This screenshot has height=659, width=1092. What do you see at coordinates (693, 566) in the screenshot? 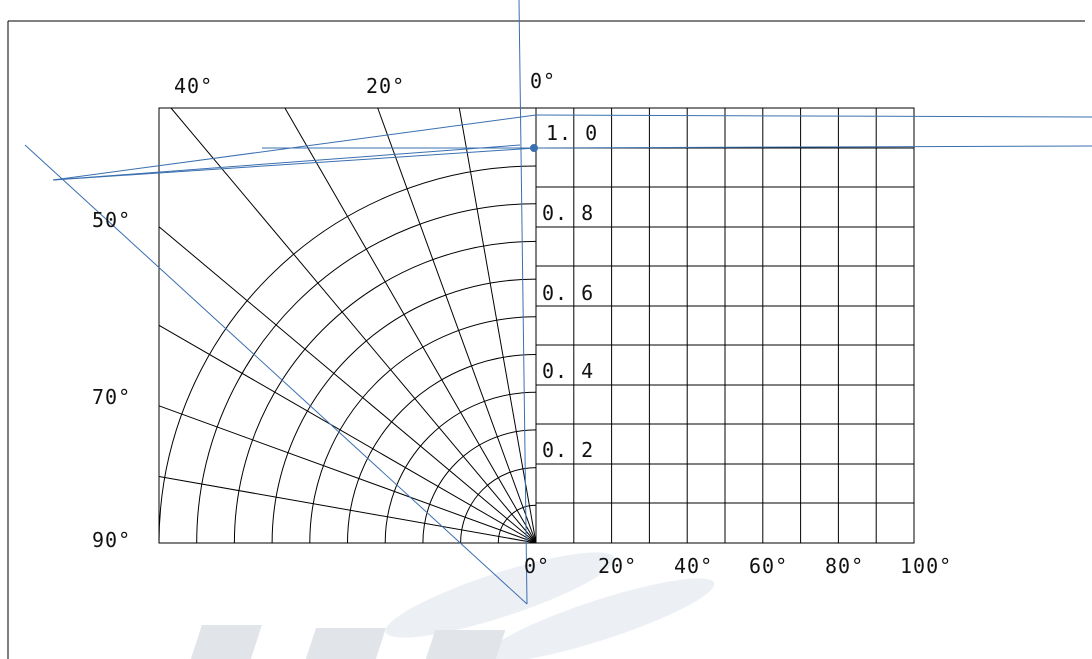
I see `bottom-label-40: 40°` at bounding box center [693, 566].